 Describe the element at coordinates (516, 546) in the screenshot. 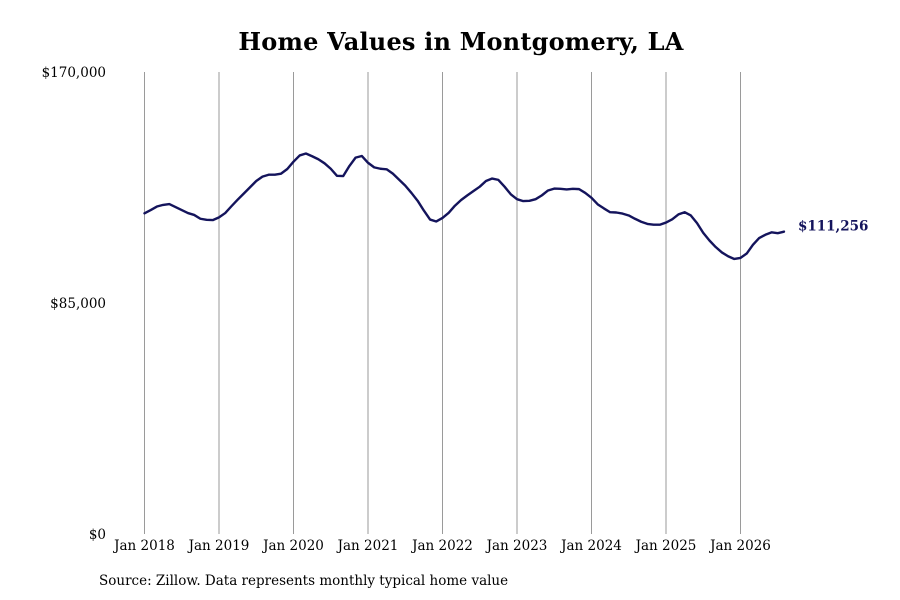

I see `x-tick-label: Jan 2023` at that location.